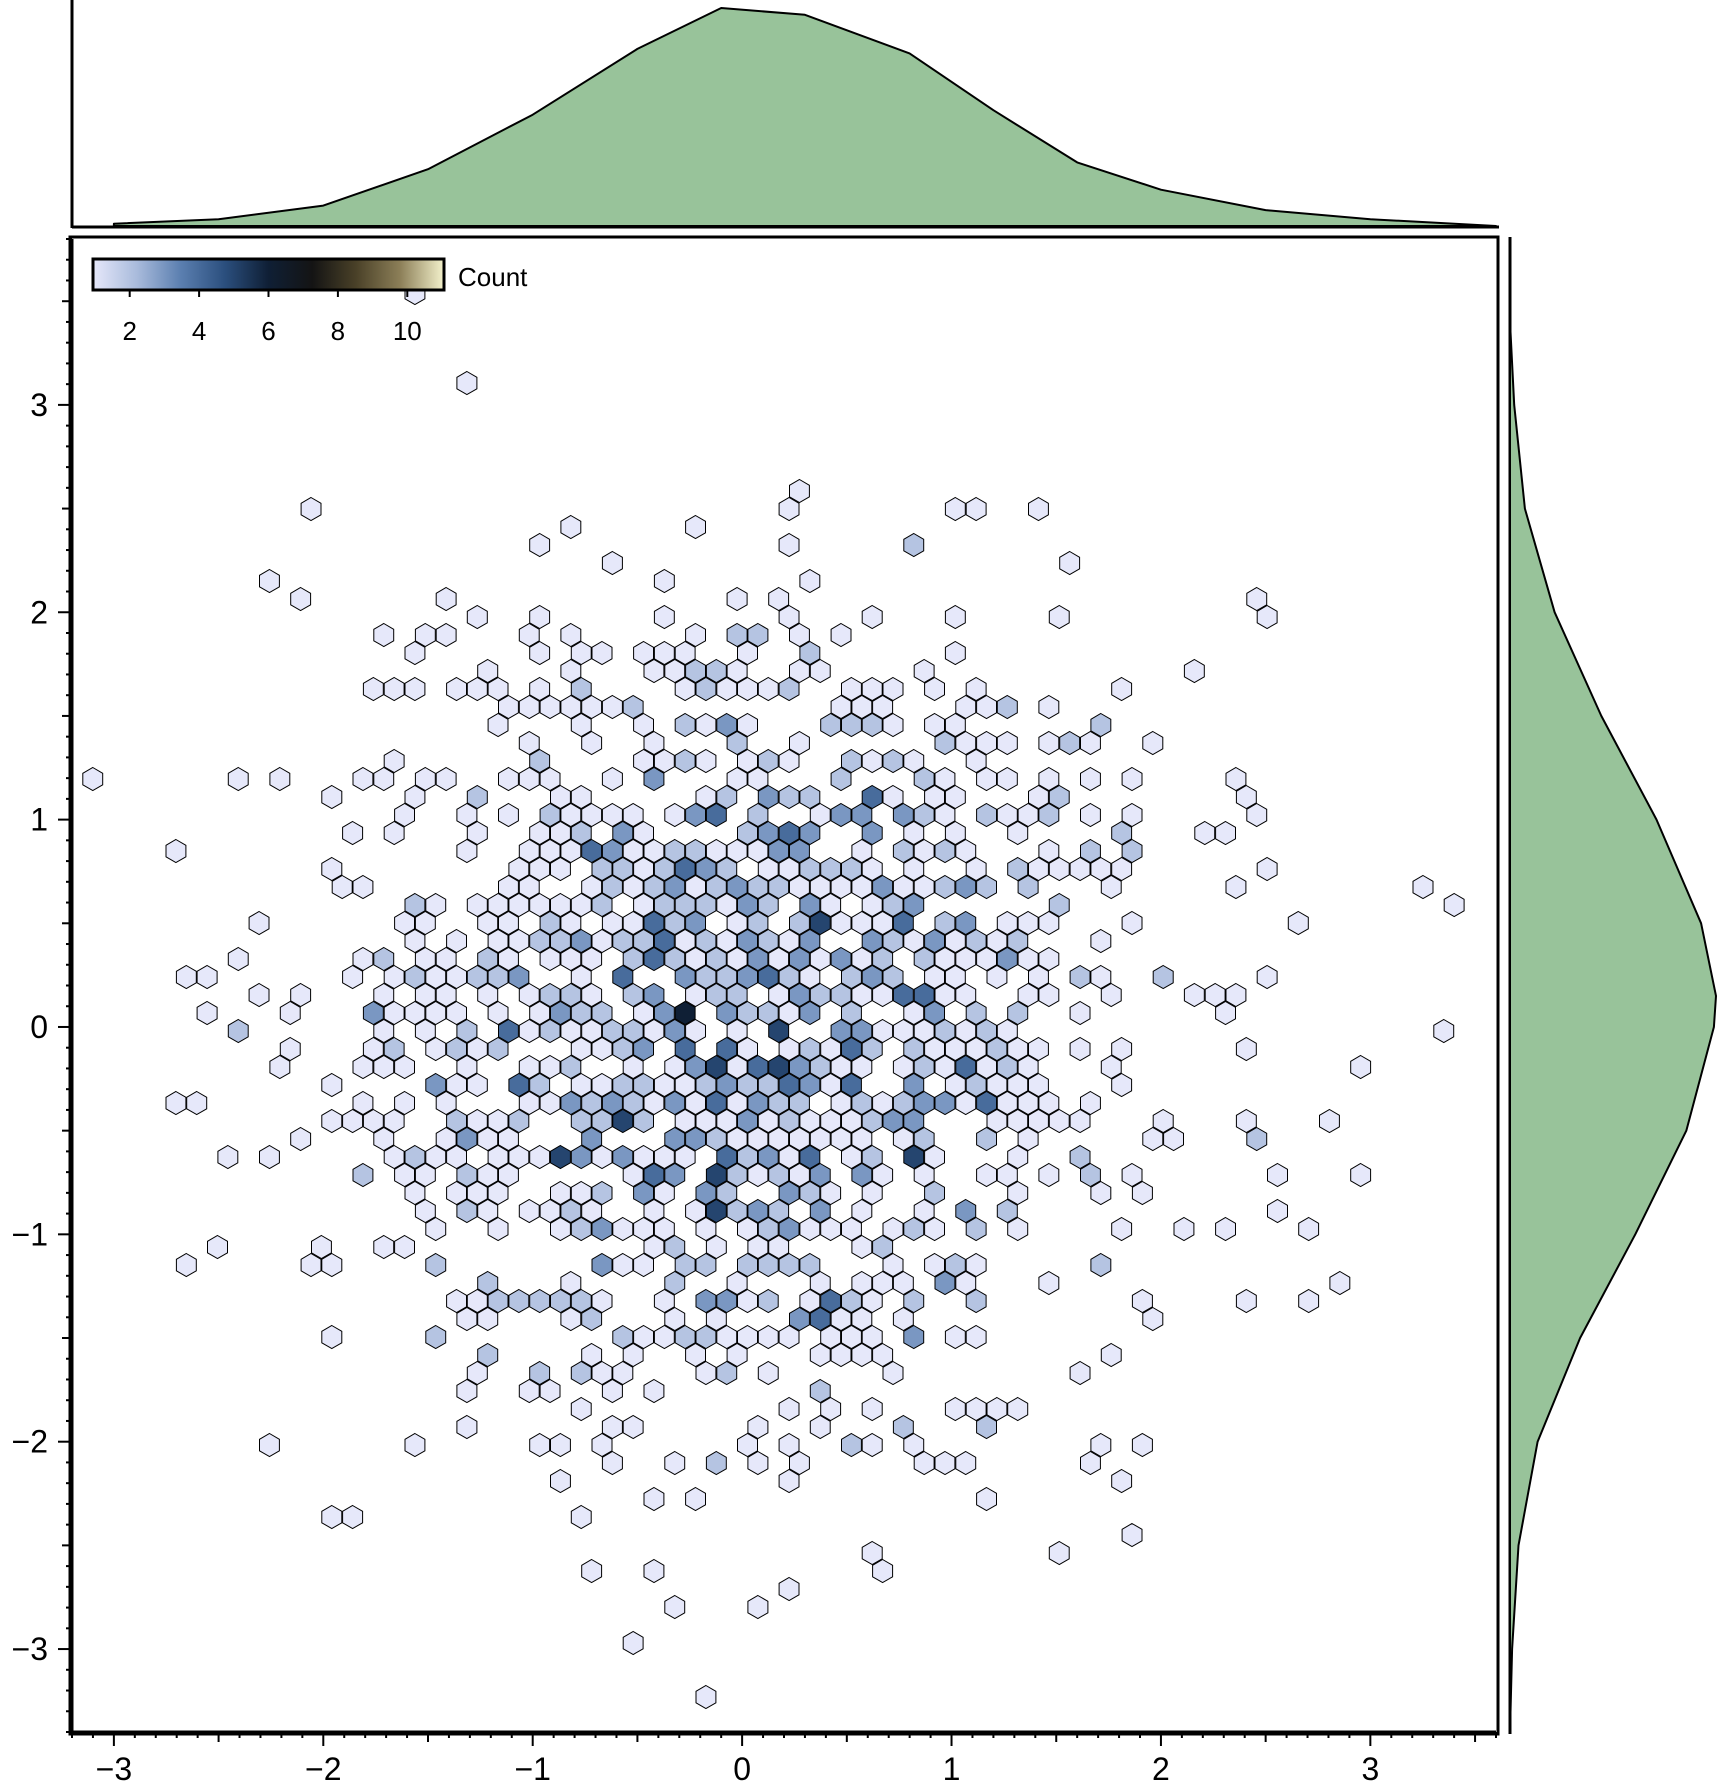 This screenshot has width=1726, height=1792. Describe the element at coordinates (199, 331) in the screenshot. I see `colorbar-tick-label: 4` at that location.